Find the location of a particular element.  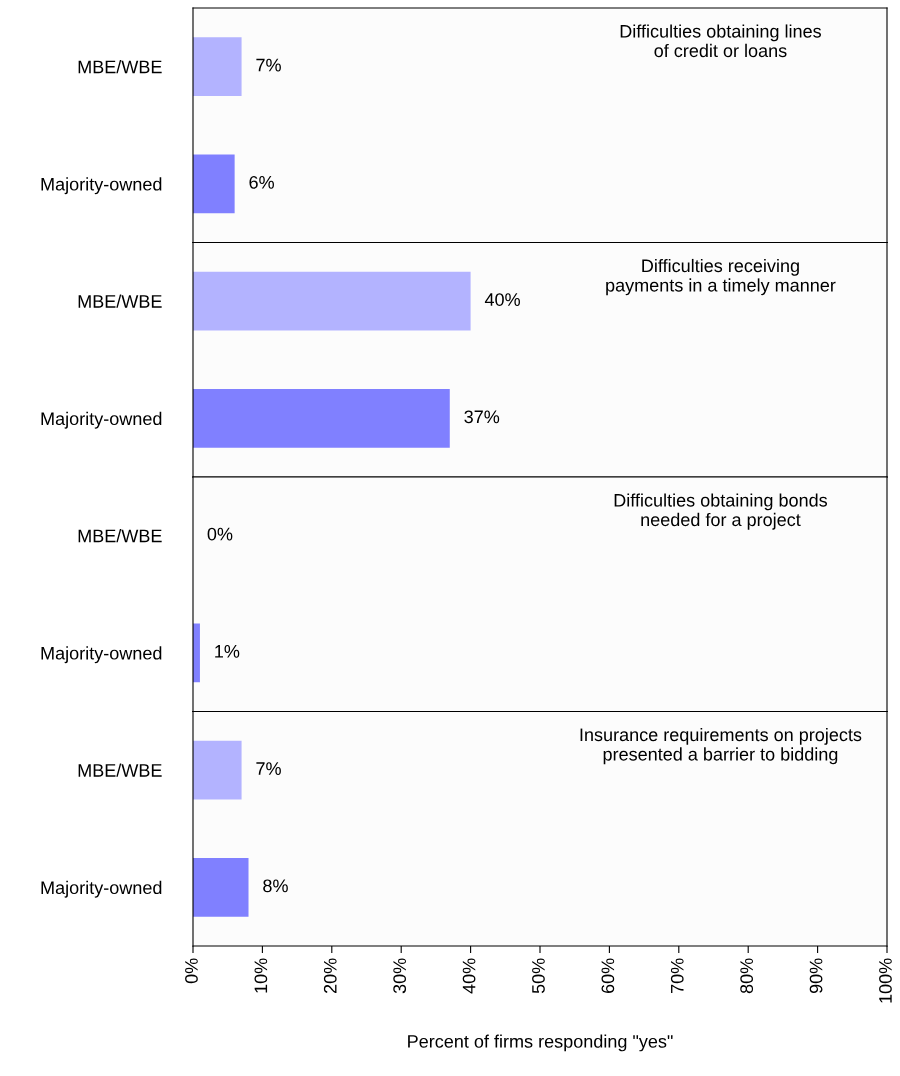

text: Difficulties obtaining bonds needed for a project is located at coordinates (721, 511).